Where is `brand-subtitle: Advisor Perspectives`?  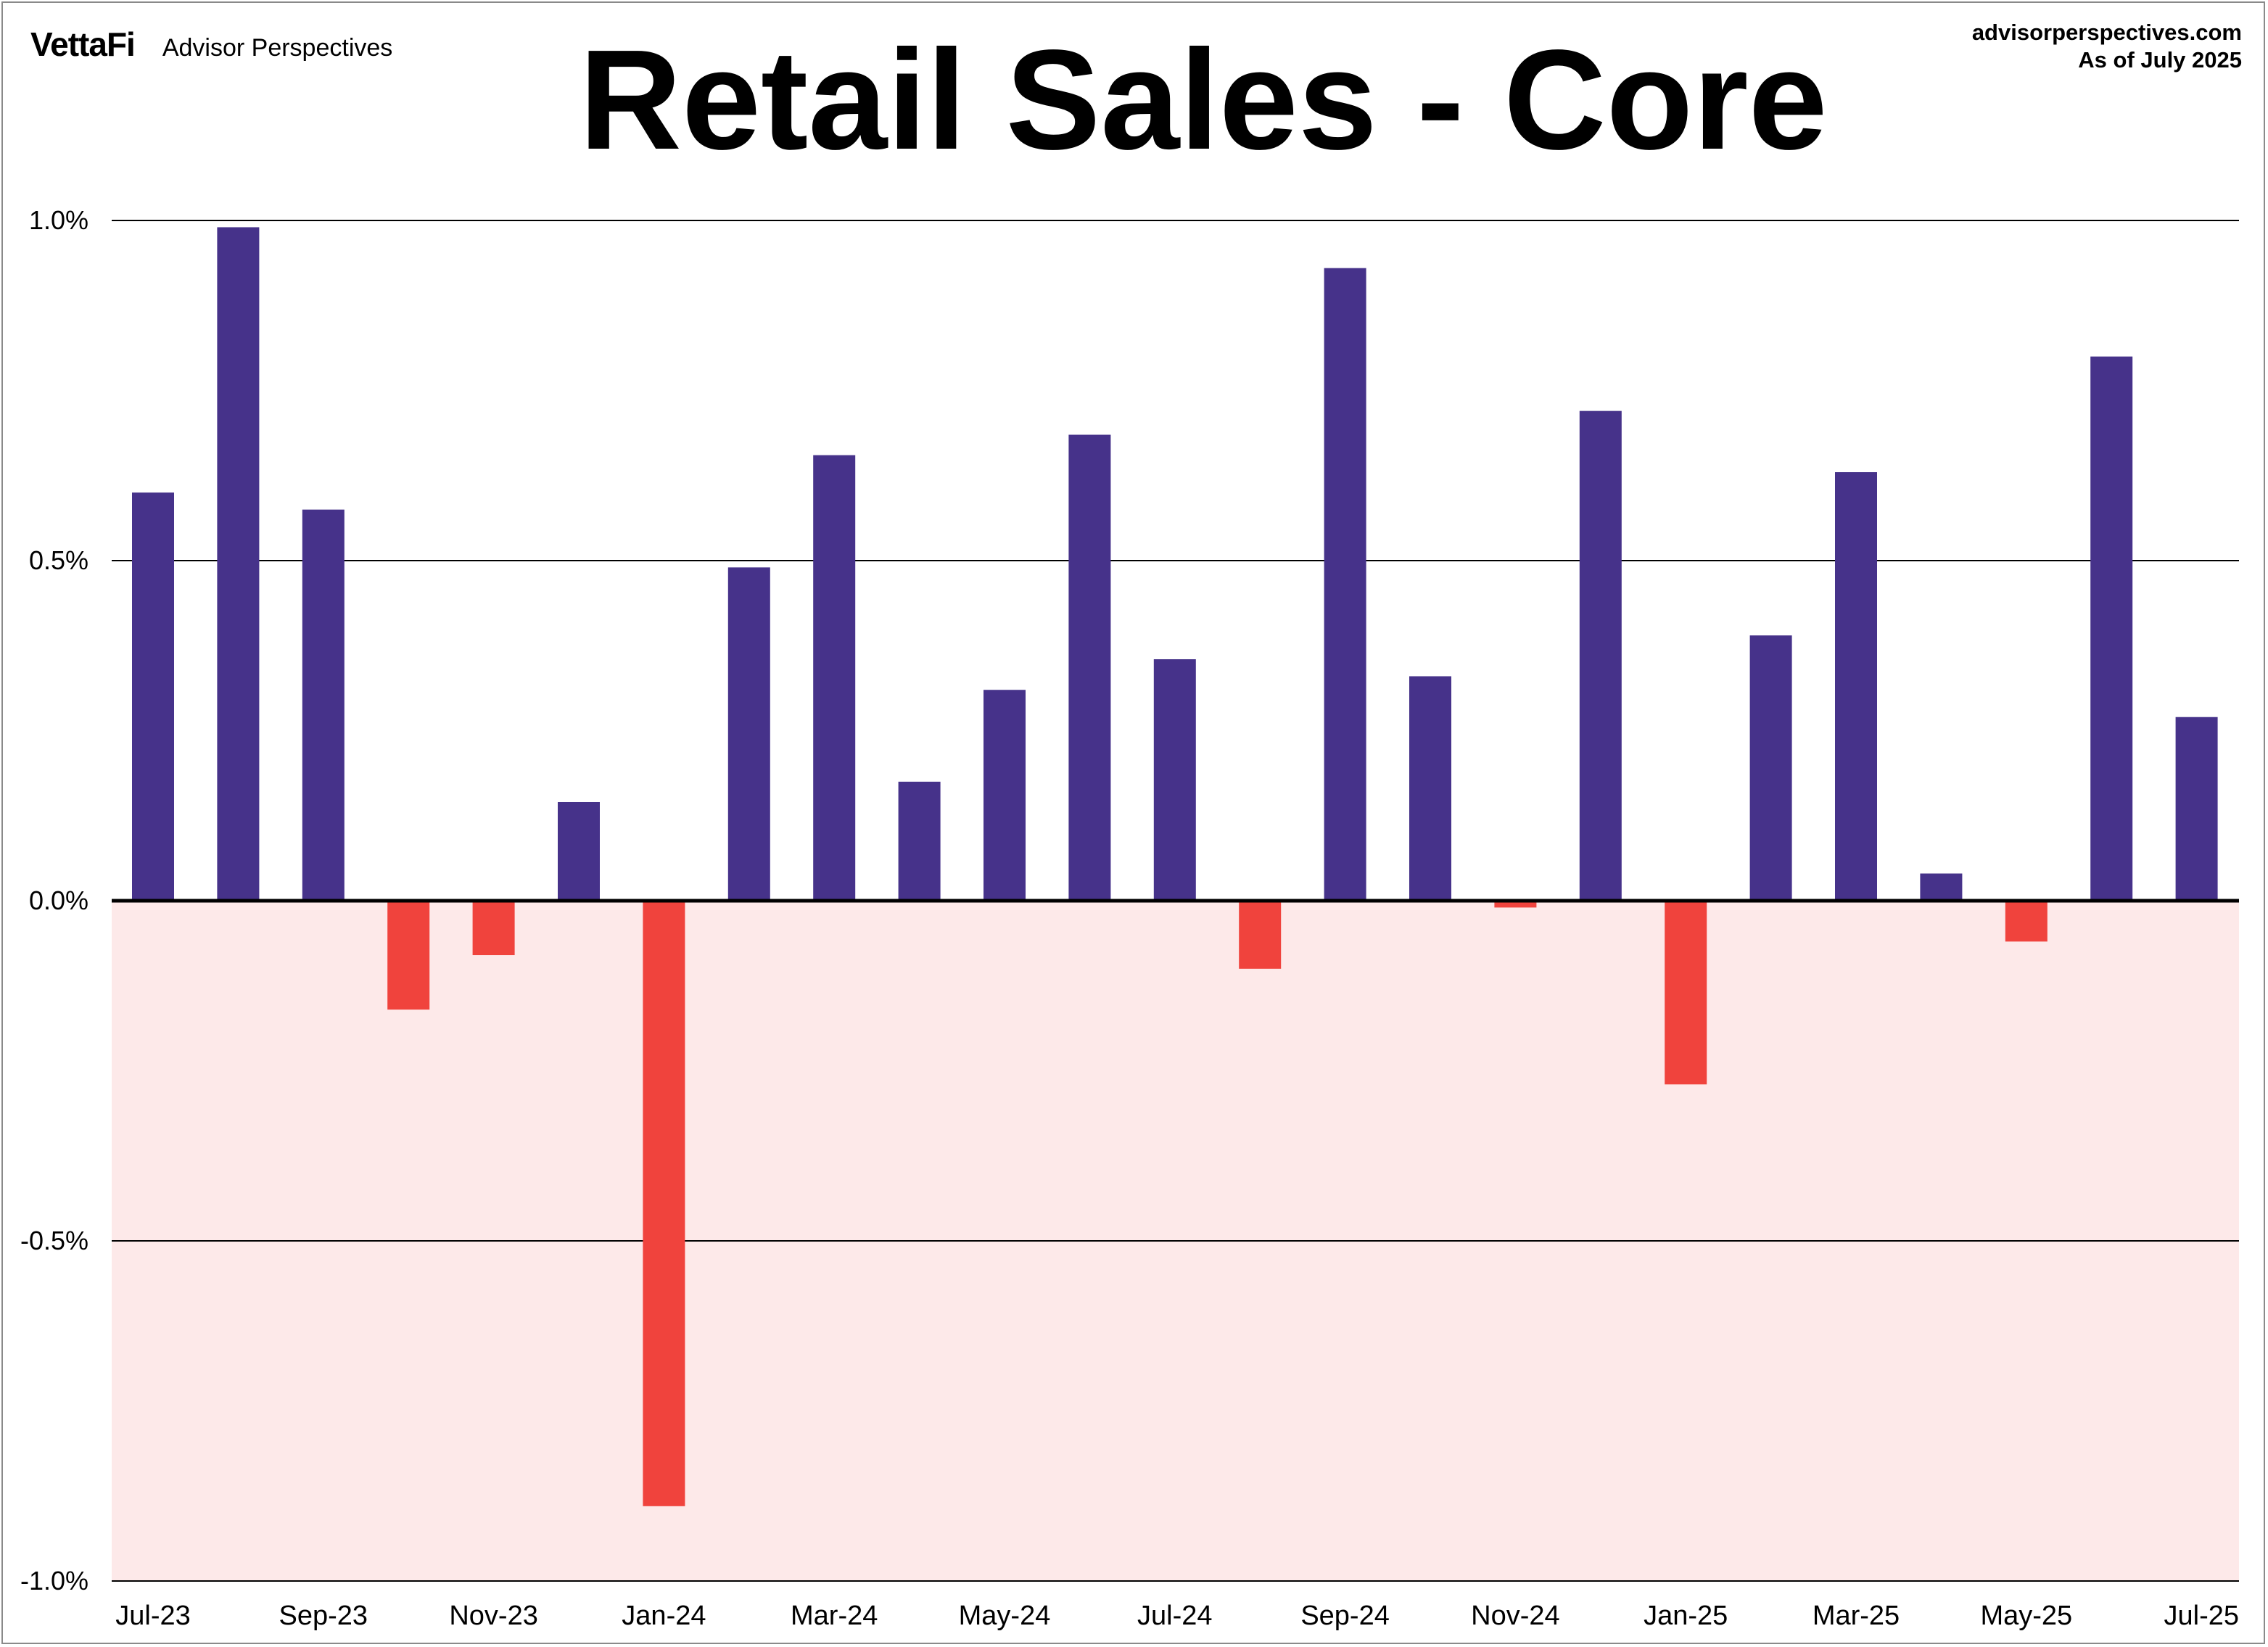 brand-subtitle: Advisor Perspectives is located at coordinates (277, 48).